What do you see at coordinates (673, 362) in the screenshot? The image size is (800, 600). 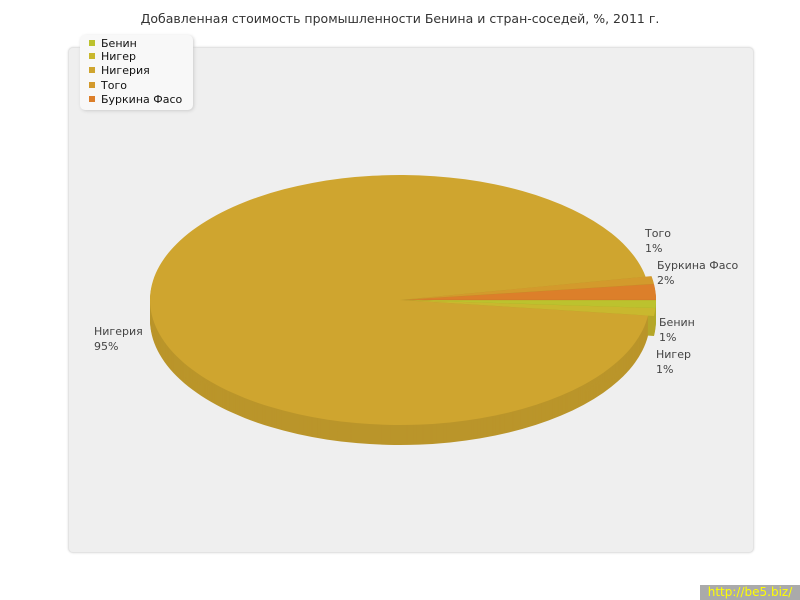 I see `data-label-niger: Нигер 1%` at bounding box center [673, 362].